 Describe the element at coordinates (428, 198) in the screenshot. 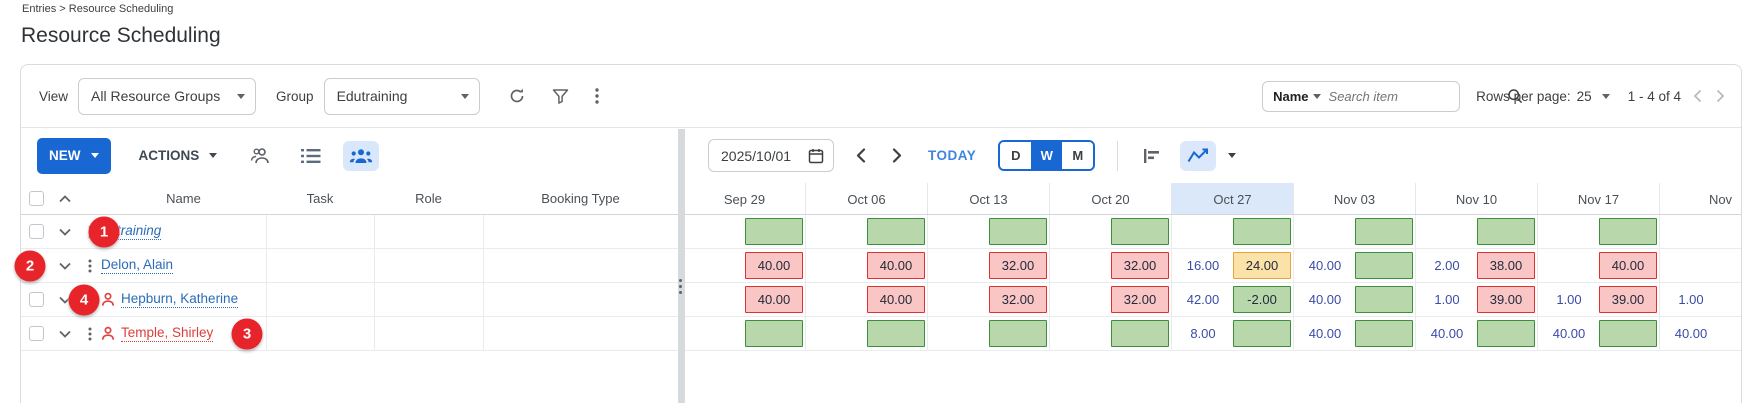

I see `column-header-role: Role` at that location.